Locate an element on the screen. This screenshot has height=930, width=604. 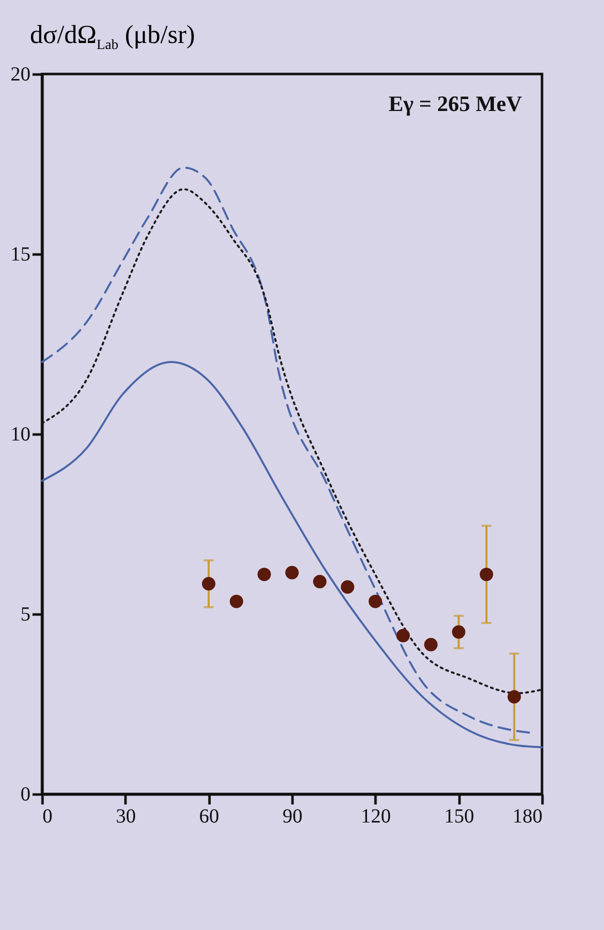
x-tick-label: 180 is located at coordinates (527, 817).